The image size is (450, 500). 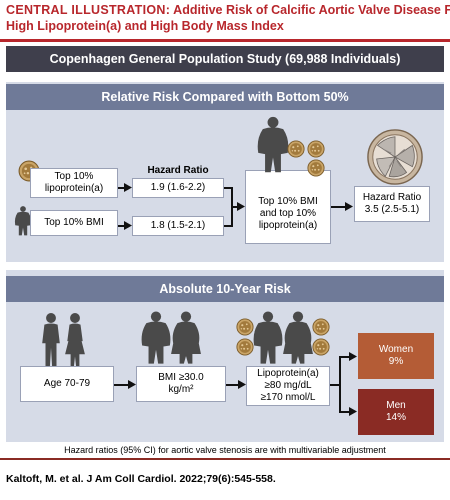 What do you see at coordinates (392, 197) in the screenshot?
I see `combined-hr-label: Hazard Ratio` at bounding box center [392, 197].